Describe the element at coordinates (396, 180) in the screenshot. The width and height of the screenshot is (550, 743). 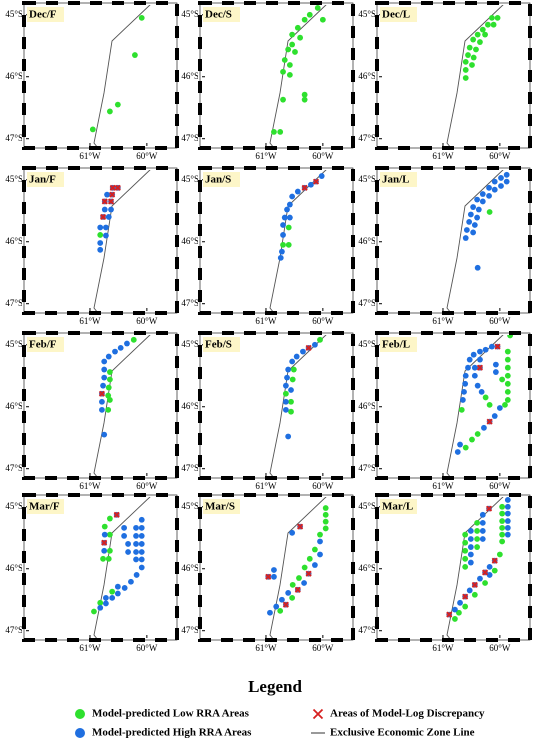
I see `panel-label: Jan/L` at that location.